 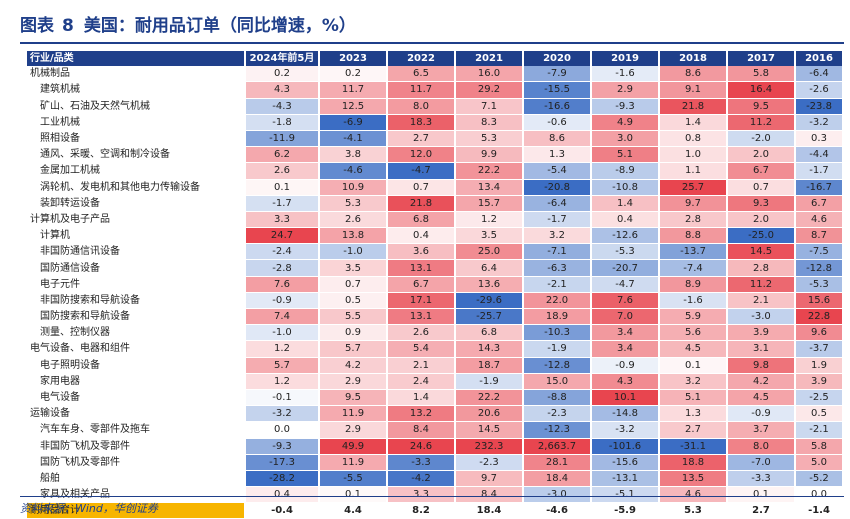 I want to click on value-cell: -6.9, so click(x=353, y=122).